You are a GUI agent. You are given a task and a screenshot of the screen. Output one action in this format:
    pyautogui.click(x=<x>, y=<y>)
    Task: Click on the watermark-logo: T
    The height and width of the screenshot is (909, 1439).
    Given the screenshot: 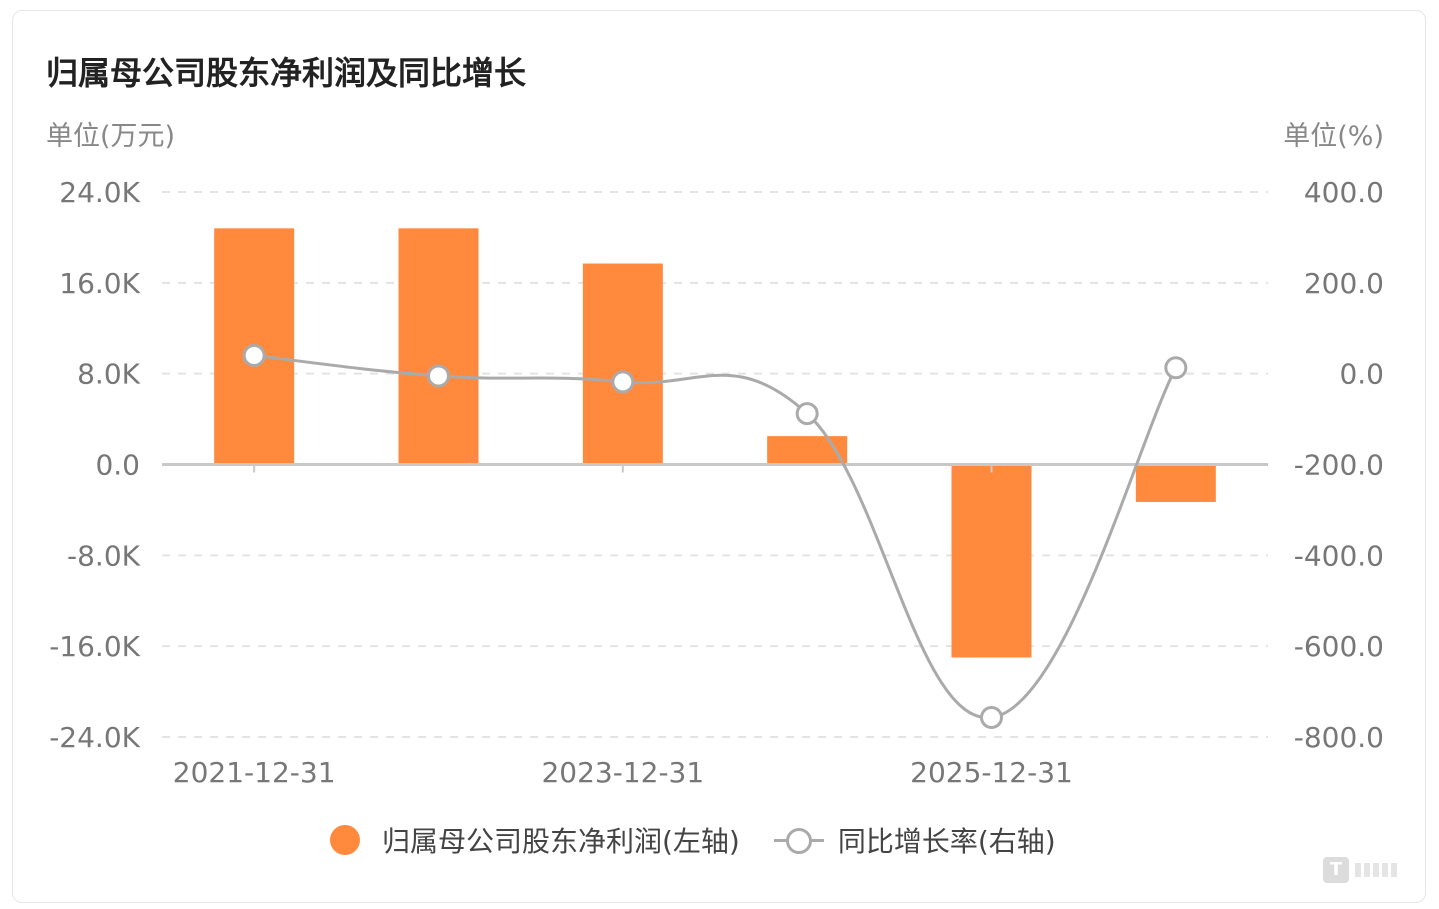 What is the action you would take?
    pyautogui.click(x=1363, y=870)
    